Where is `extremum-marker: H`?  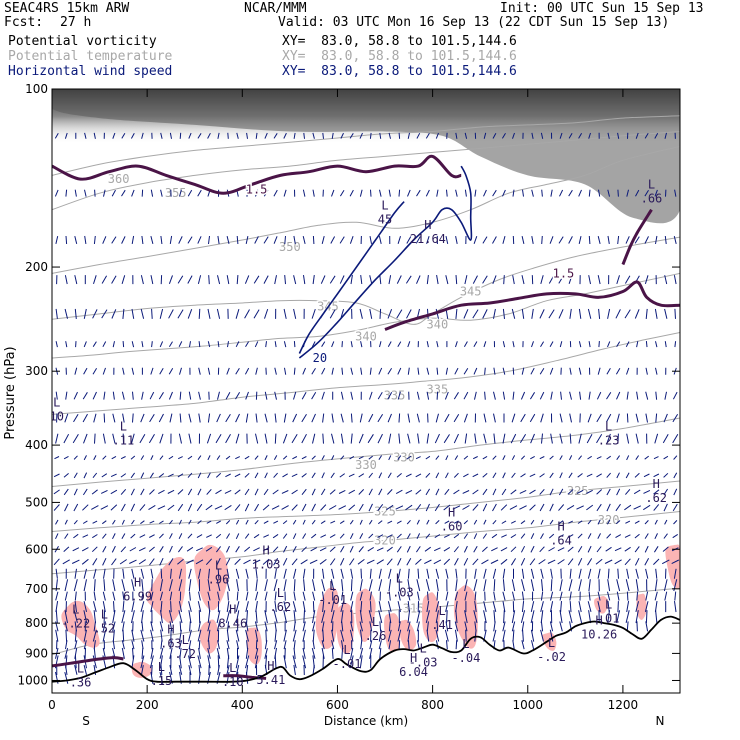 extremum-marker: H is located at coordinates (560, 526).